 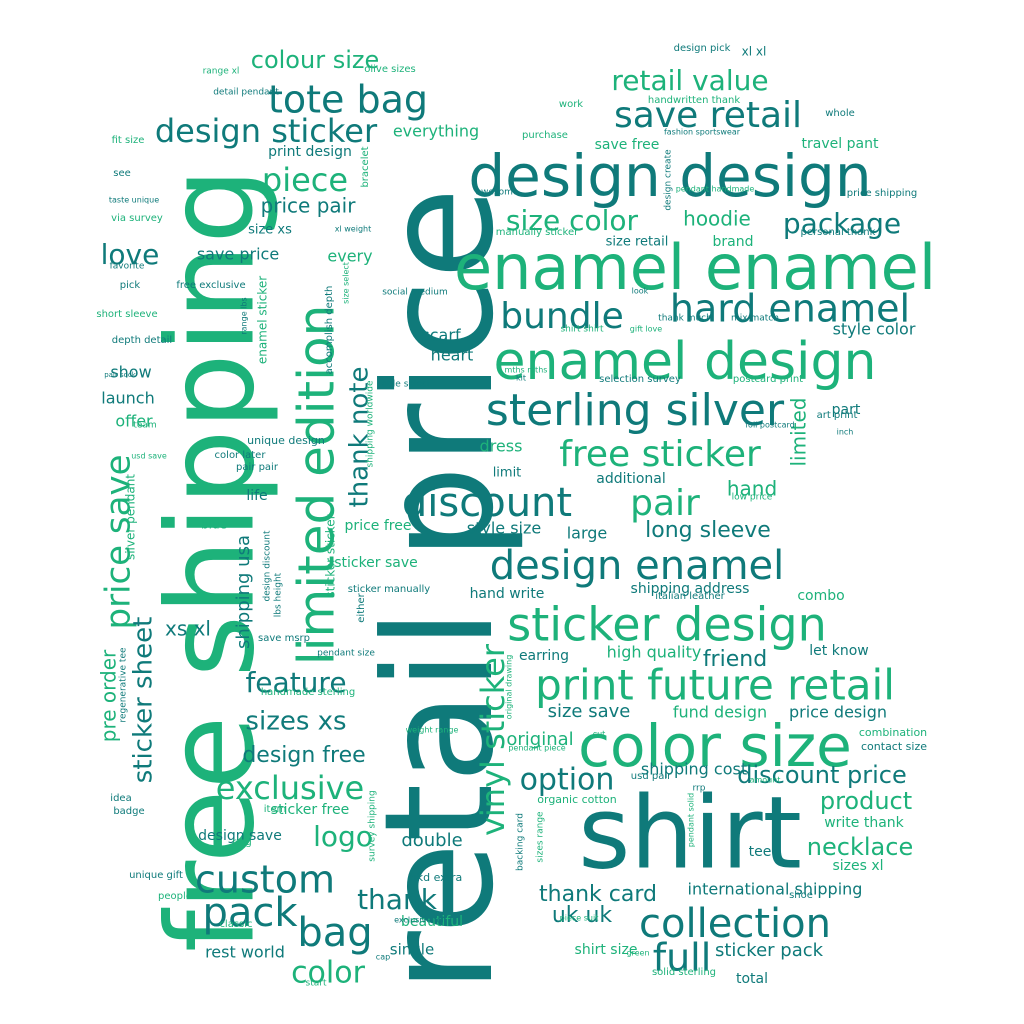 I want to click on word-vinyl-sticker: vinyl sticker, so click(x=493, y=739).